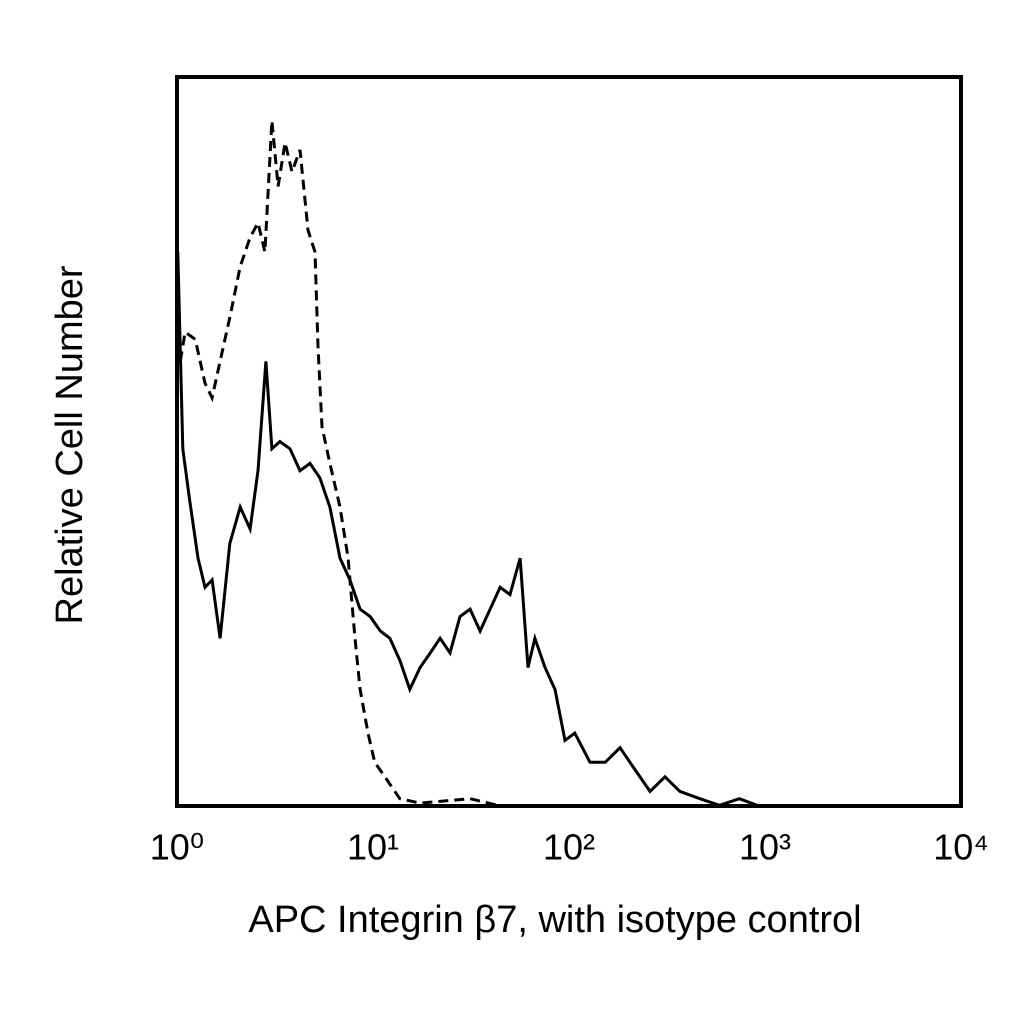 This screenshot has width=1024, height=1029. Describe the element at coordinates (554, 920) in the screenshot. I see `x-axis-label: APC Integrin β7, with isotype control` at that location.